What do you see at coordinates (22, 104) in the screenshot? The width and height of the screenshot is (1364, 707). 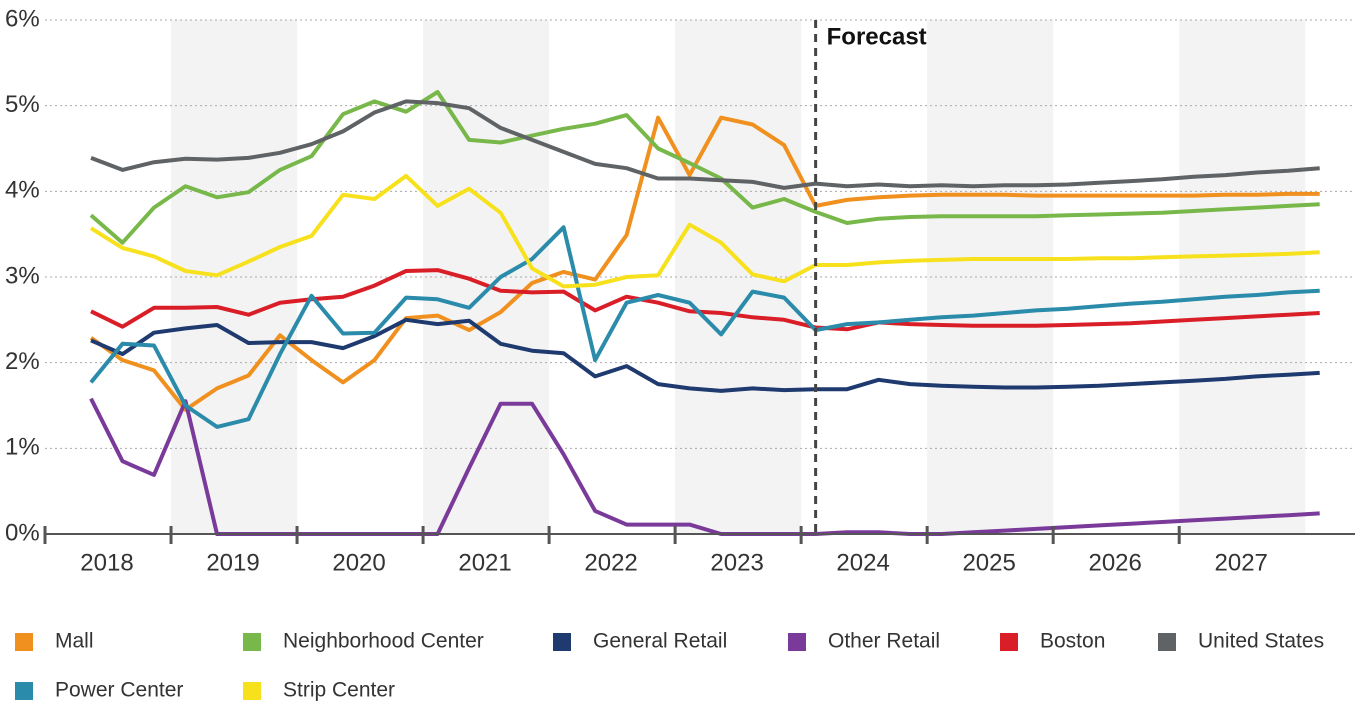 I see `y-tick-label: 5%` at bounding box center [22, 104].